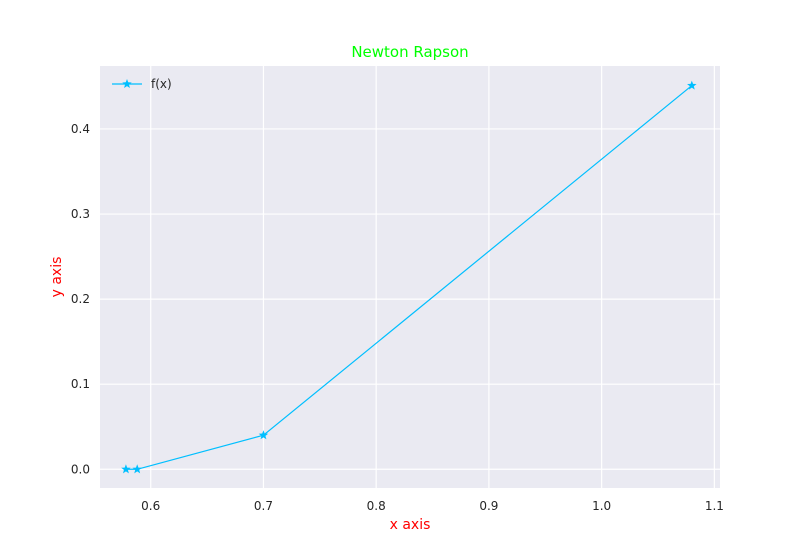  What do you see at coordinates (714, 506) in the screenshot?
I see `x-tick-label: 1.1` at bounding box center [714, 506].